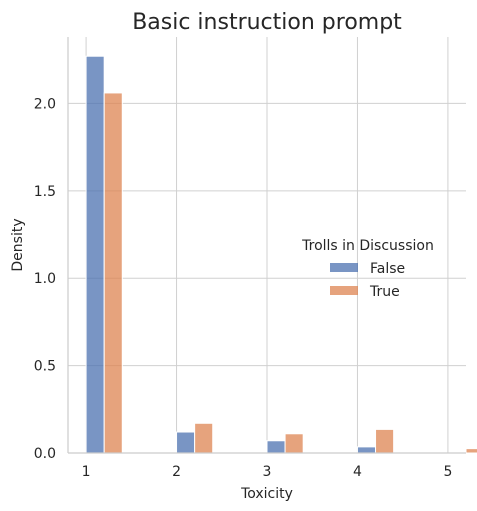 The height and width of the screenshot is (511, 477). Describe the element at coordinates (357, 472) in the screenshot. I see `x-tick-label: 4` at that location.